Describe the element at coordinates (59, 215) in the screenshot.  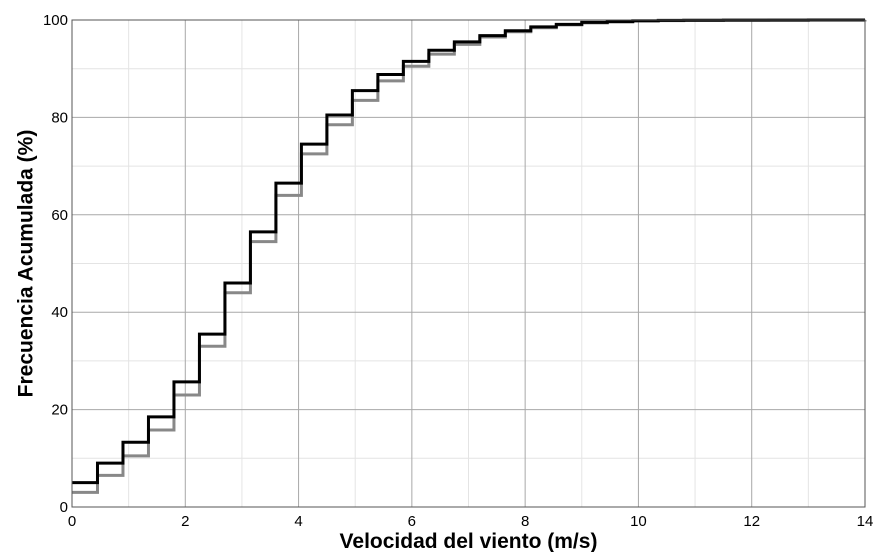
I see `y-tick-label: 60` at that location.